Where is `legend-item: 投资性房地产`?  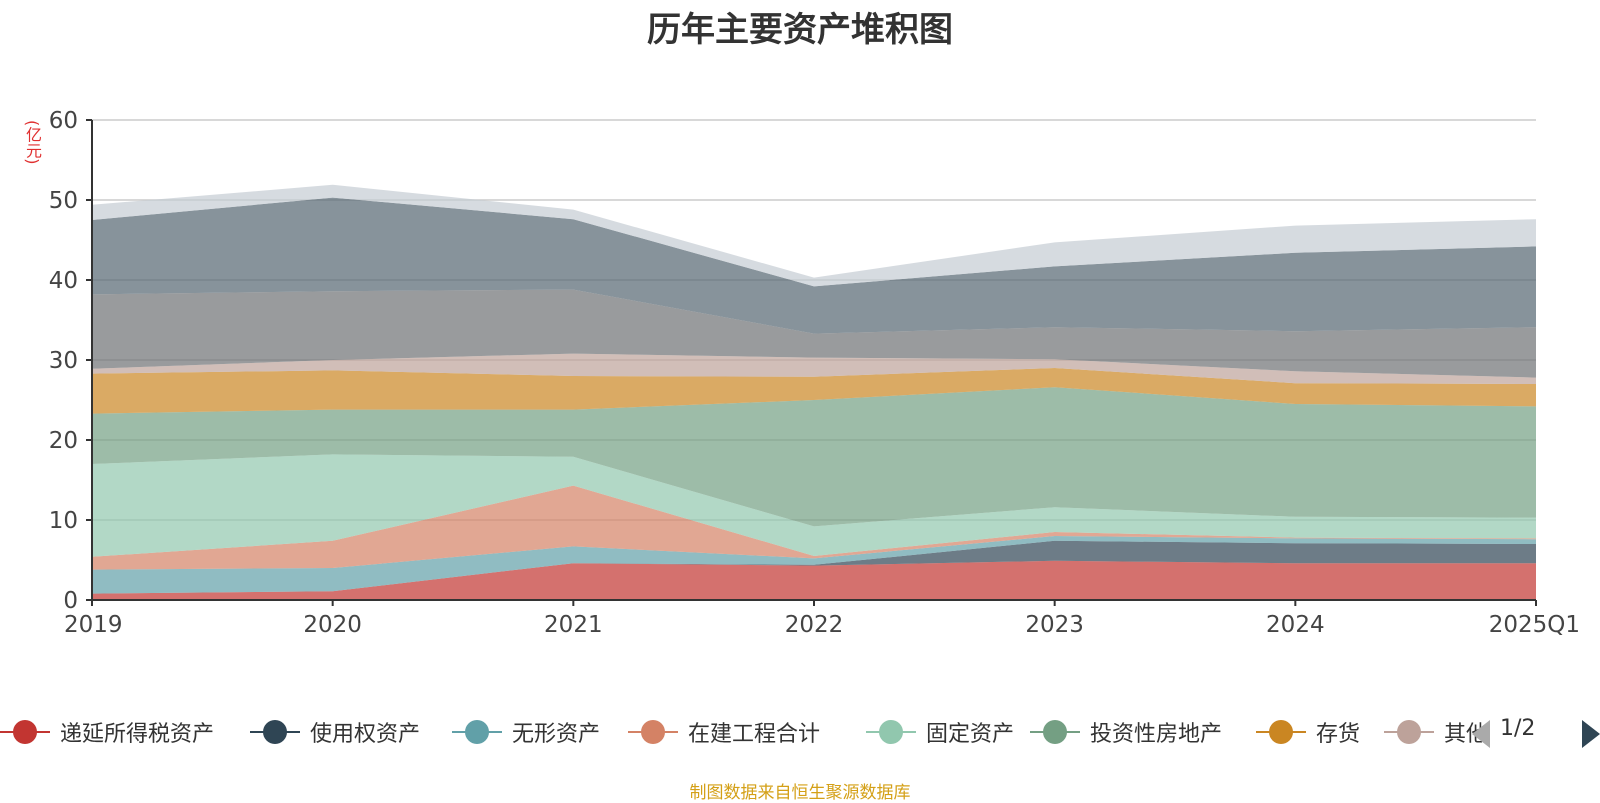 legend-item: 投资性房地产 is located at coordinates (1126, 732).